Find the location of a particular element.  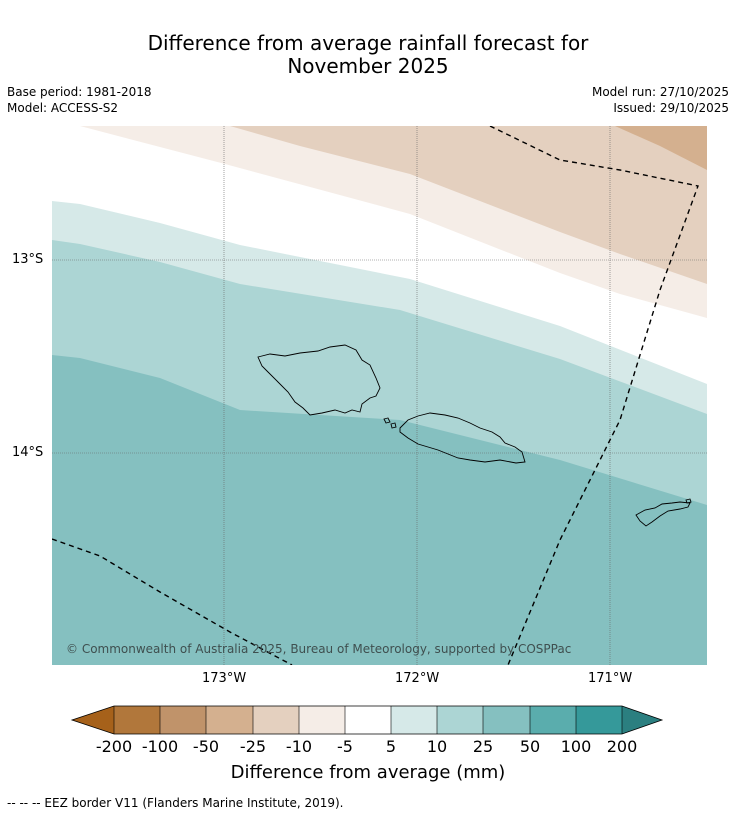

map-title-line-2: November 2025 is located at coordinates (368, 66).